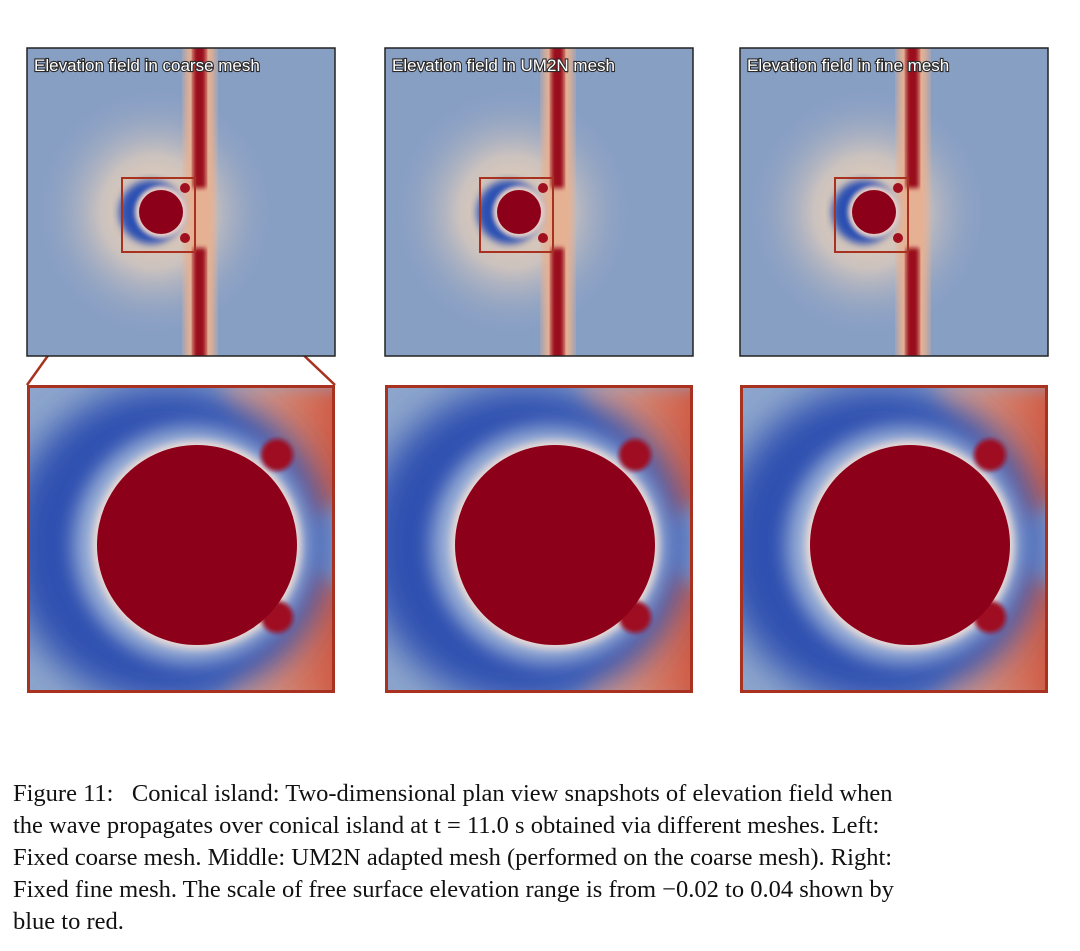  I want to click on caption-line: blue to red., so click(68, 921).